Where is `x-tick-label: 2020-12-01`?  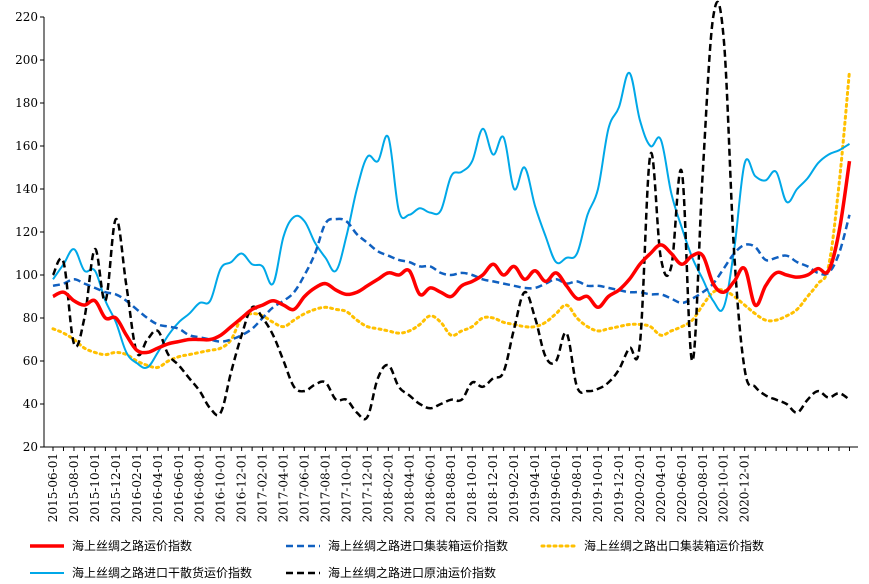 x-tick-label: 2020-12-01 is located at coordinates (745, 487).